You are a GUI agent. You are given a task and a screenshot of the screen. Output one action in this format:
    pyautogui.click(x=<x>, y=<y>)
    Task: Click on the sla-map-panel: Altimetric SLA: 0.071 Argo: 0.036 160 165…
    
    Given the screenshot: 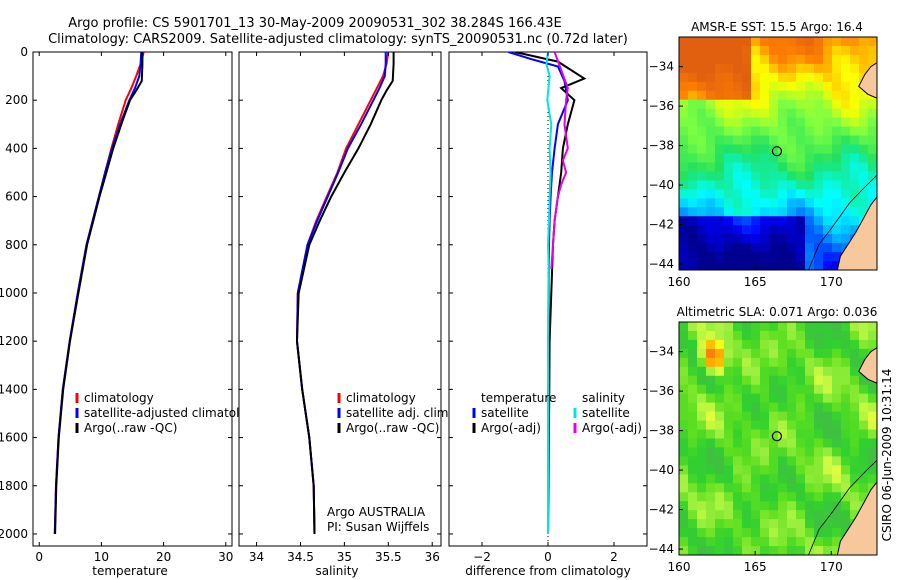 What is the action you would take?
    pyautogui.click(x=763, y=439)
    